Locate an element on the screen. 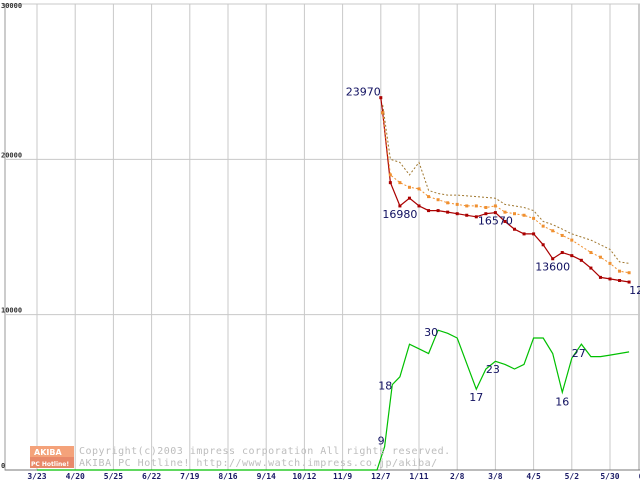  x-tick-label: 9/14 is located at coordinates (266, 476).